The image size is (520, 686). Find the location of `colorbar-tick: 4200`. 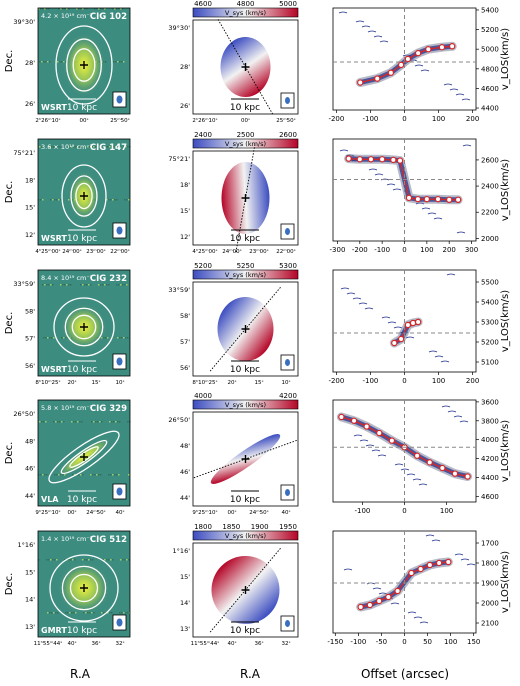

colorbar-tick: 4200 is located at coordinates (288, 396).